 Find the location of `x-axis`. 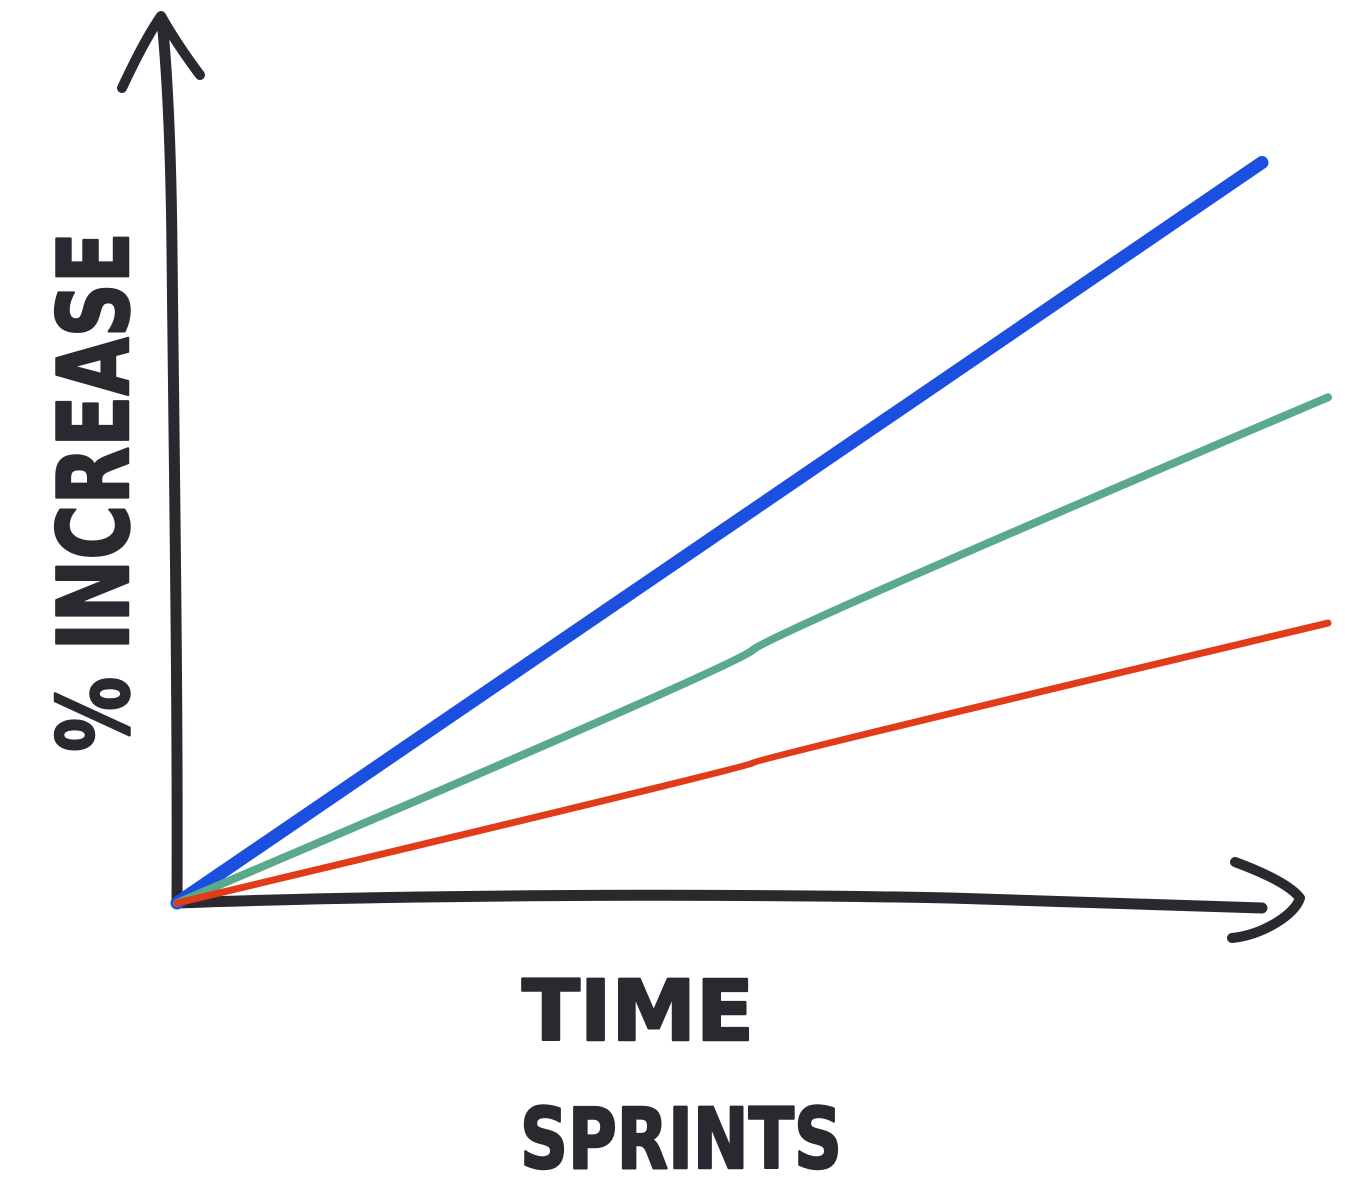

x-axis is located at coordinates (719, 901).